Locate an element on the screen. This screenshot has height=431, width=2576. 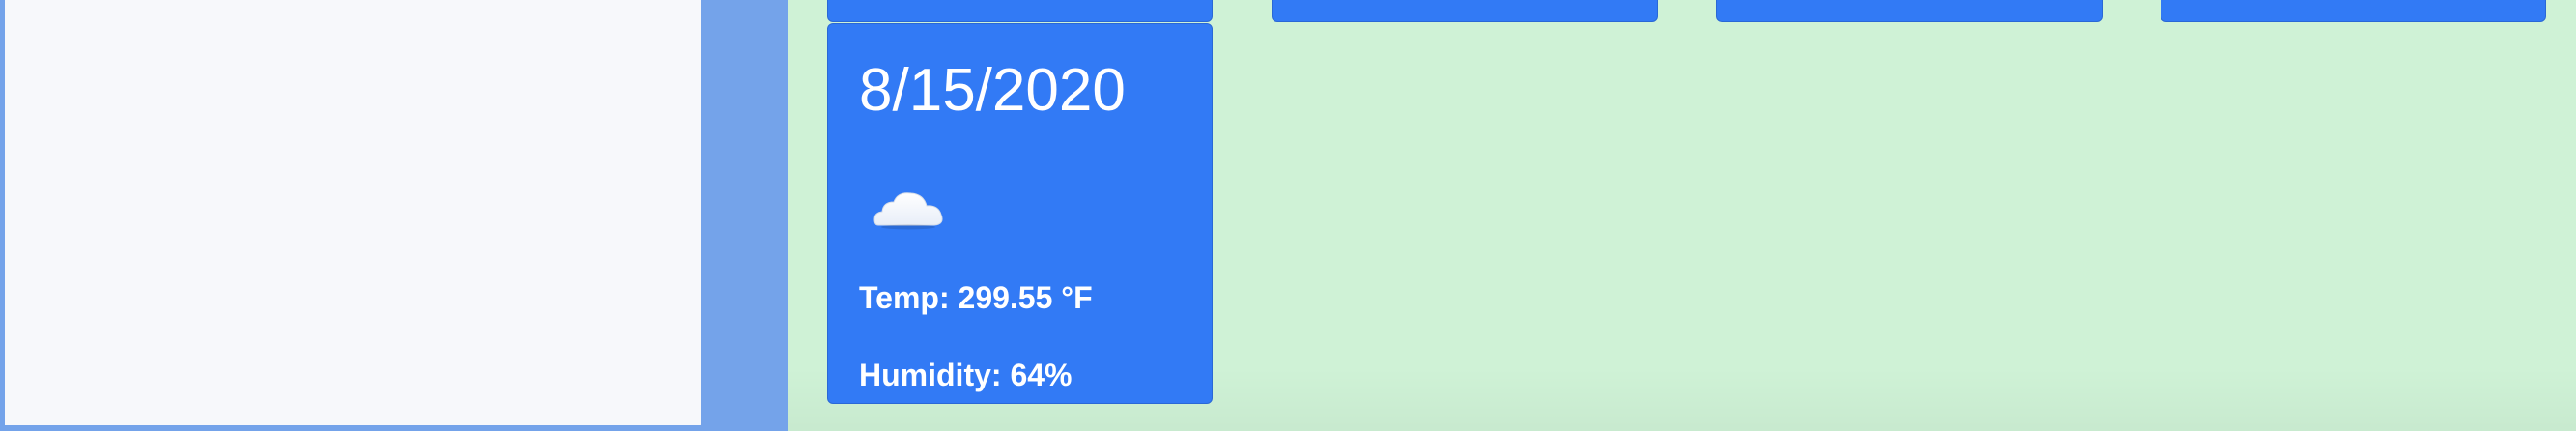
humidity-text: Humidity: 64% is located at coordinates (966, 375).